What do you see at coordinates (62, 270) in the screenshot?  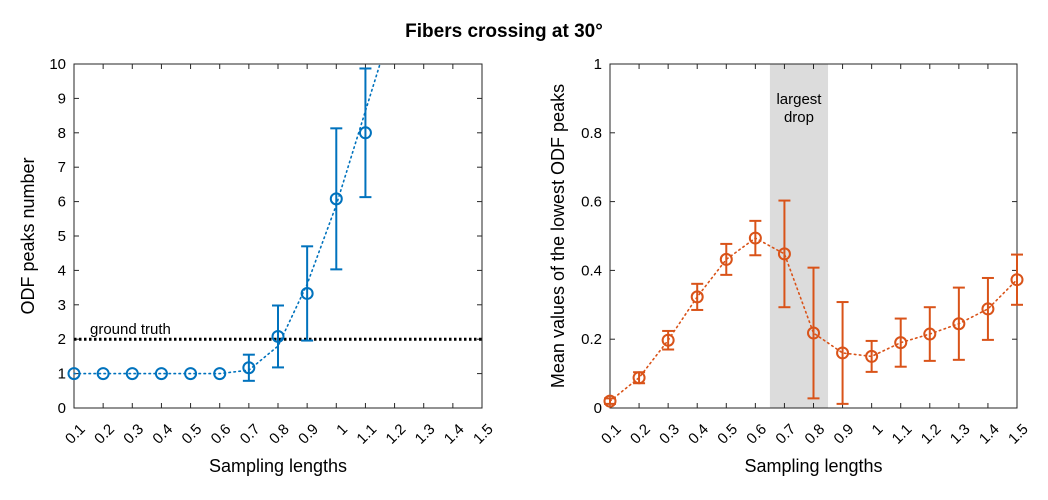 I see `y-tick-label: 4` at bounding box center [62, 270].